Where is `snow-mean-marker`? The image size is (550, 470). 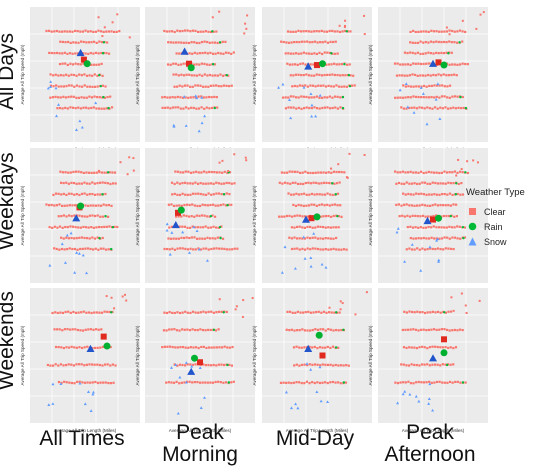 snow-mean-marker is located at coordinates (76, 218).